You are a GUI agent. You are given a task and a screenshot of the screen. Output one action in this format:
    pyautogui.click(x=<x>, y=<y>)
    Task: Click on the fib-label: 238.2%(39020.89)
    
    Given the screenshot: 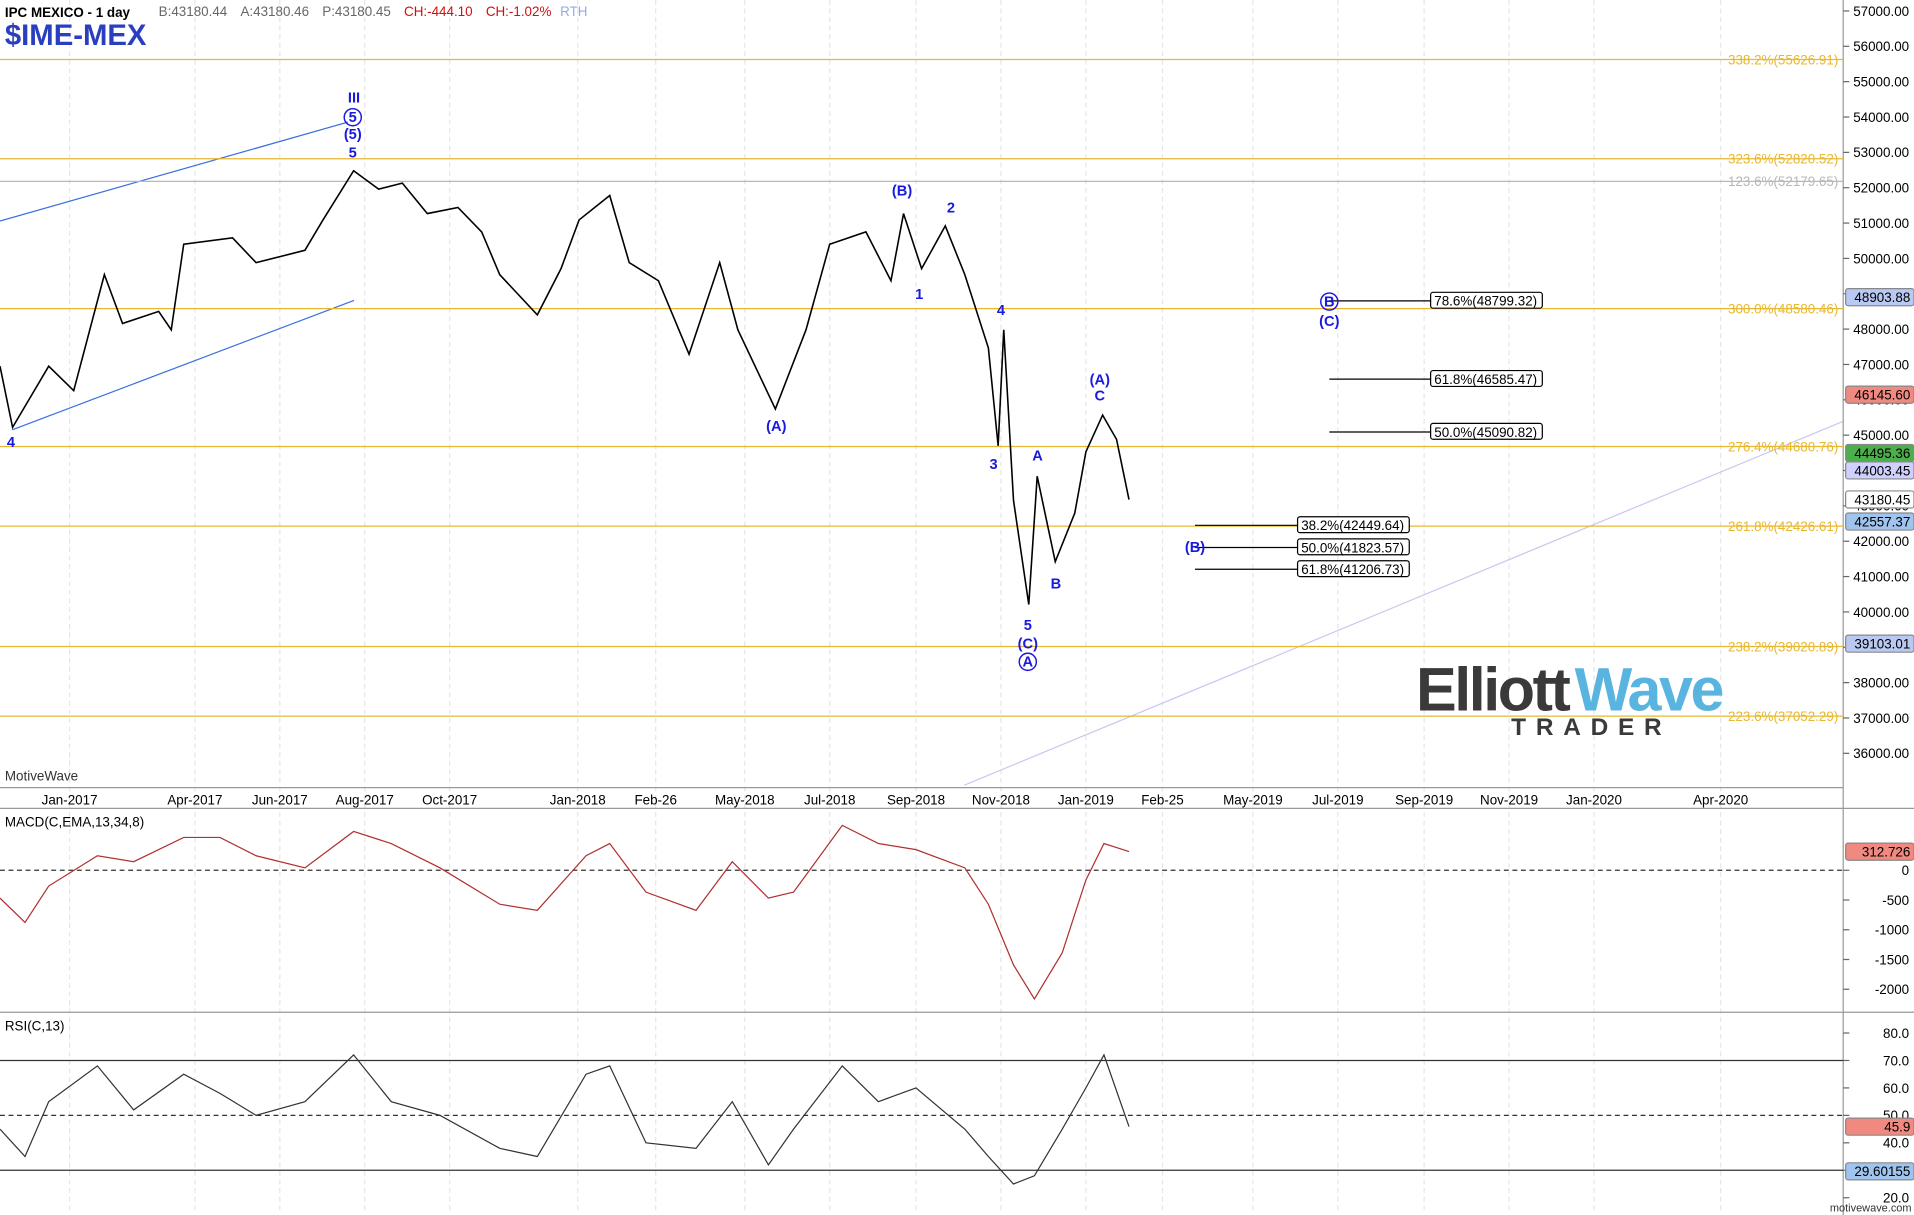 What is the action you would take?
    pyautogui.click(x=1783, y=646)
    